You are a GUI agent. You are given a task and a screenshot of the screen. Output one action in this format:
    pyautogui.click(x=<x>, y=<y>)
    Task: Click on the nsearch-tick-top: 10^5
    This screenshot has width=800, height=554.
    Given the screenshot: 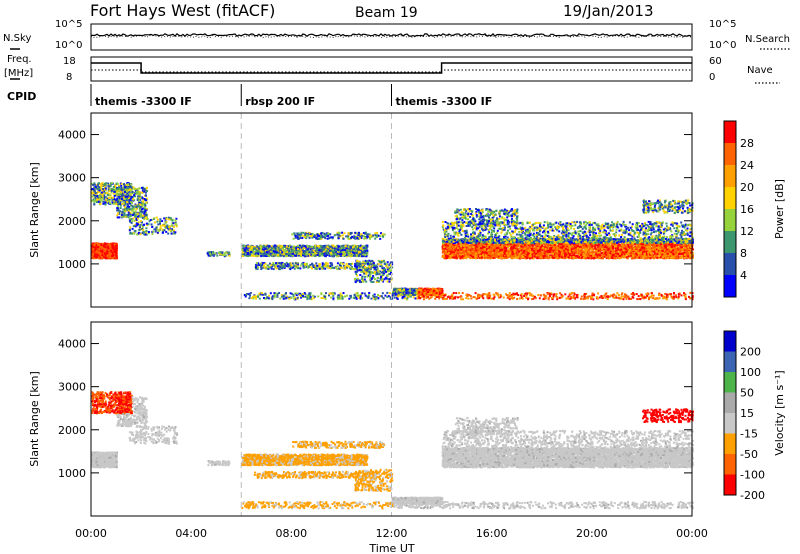 What is the action you would take?
    pyautogui.click(x=722, y=24)
    